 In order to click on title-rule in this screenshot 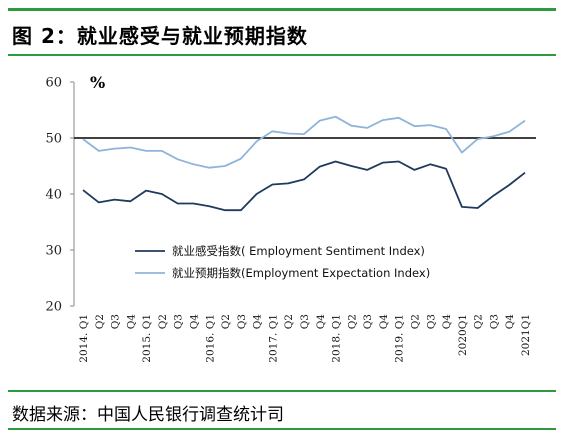, I will do `click(282, 55)`.